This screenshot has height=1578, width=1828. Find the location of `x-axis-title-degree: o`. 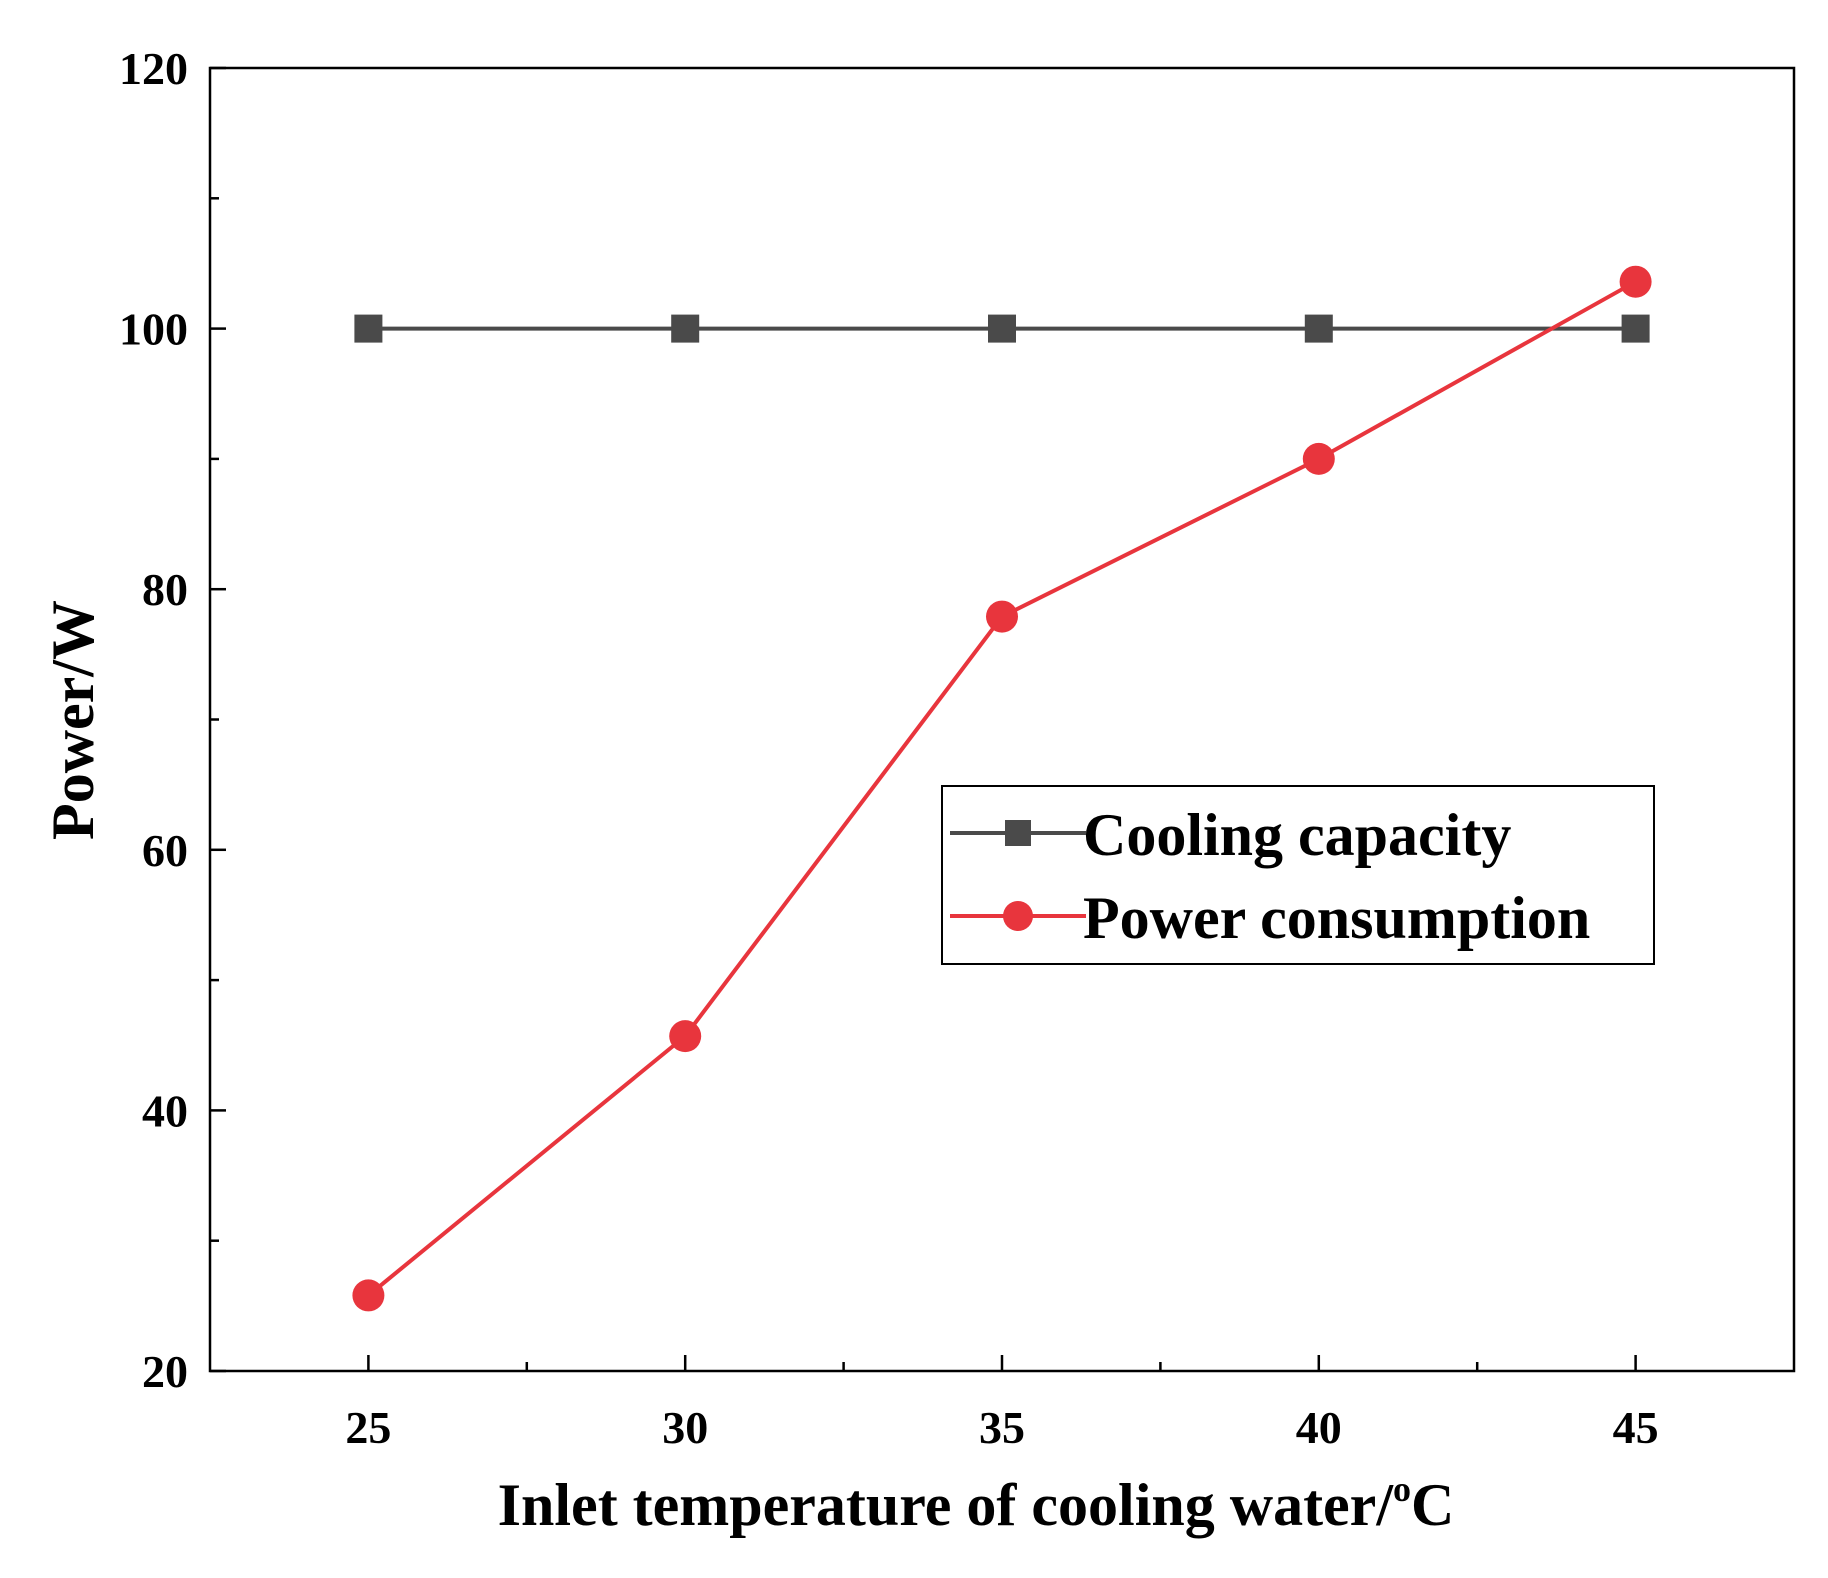

x-axis-title-degree: o is located at coordinates (1402, 1489).